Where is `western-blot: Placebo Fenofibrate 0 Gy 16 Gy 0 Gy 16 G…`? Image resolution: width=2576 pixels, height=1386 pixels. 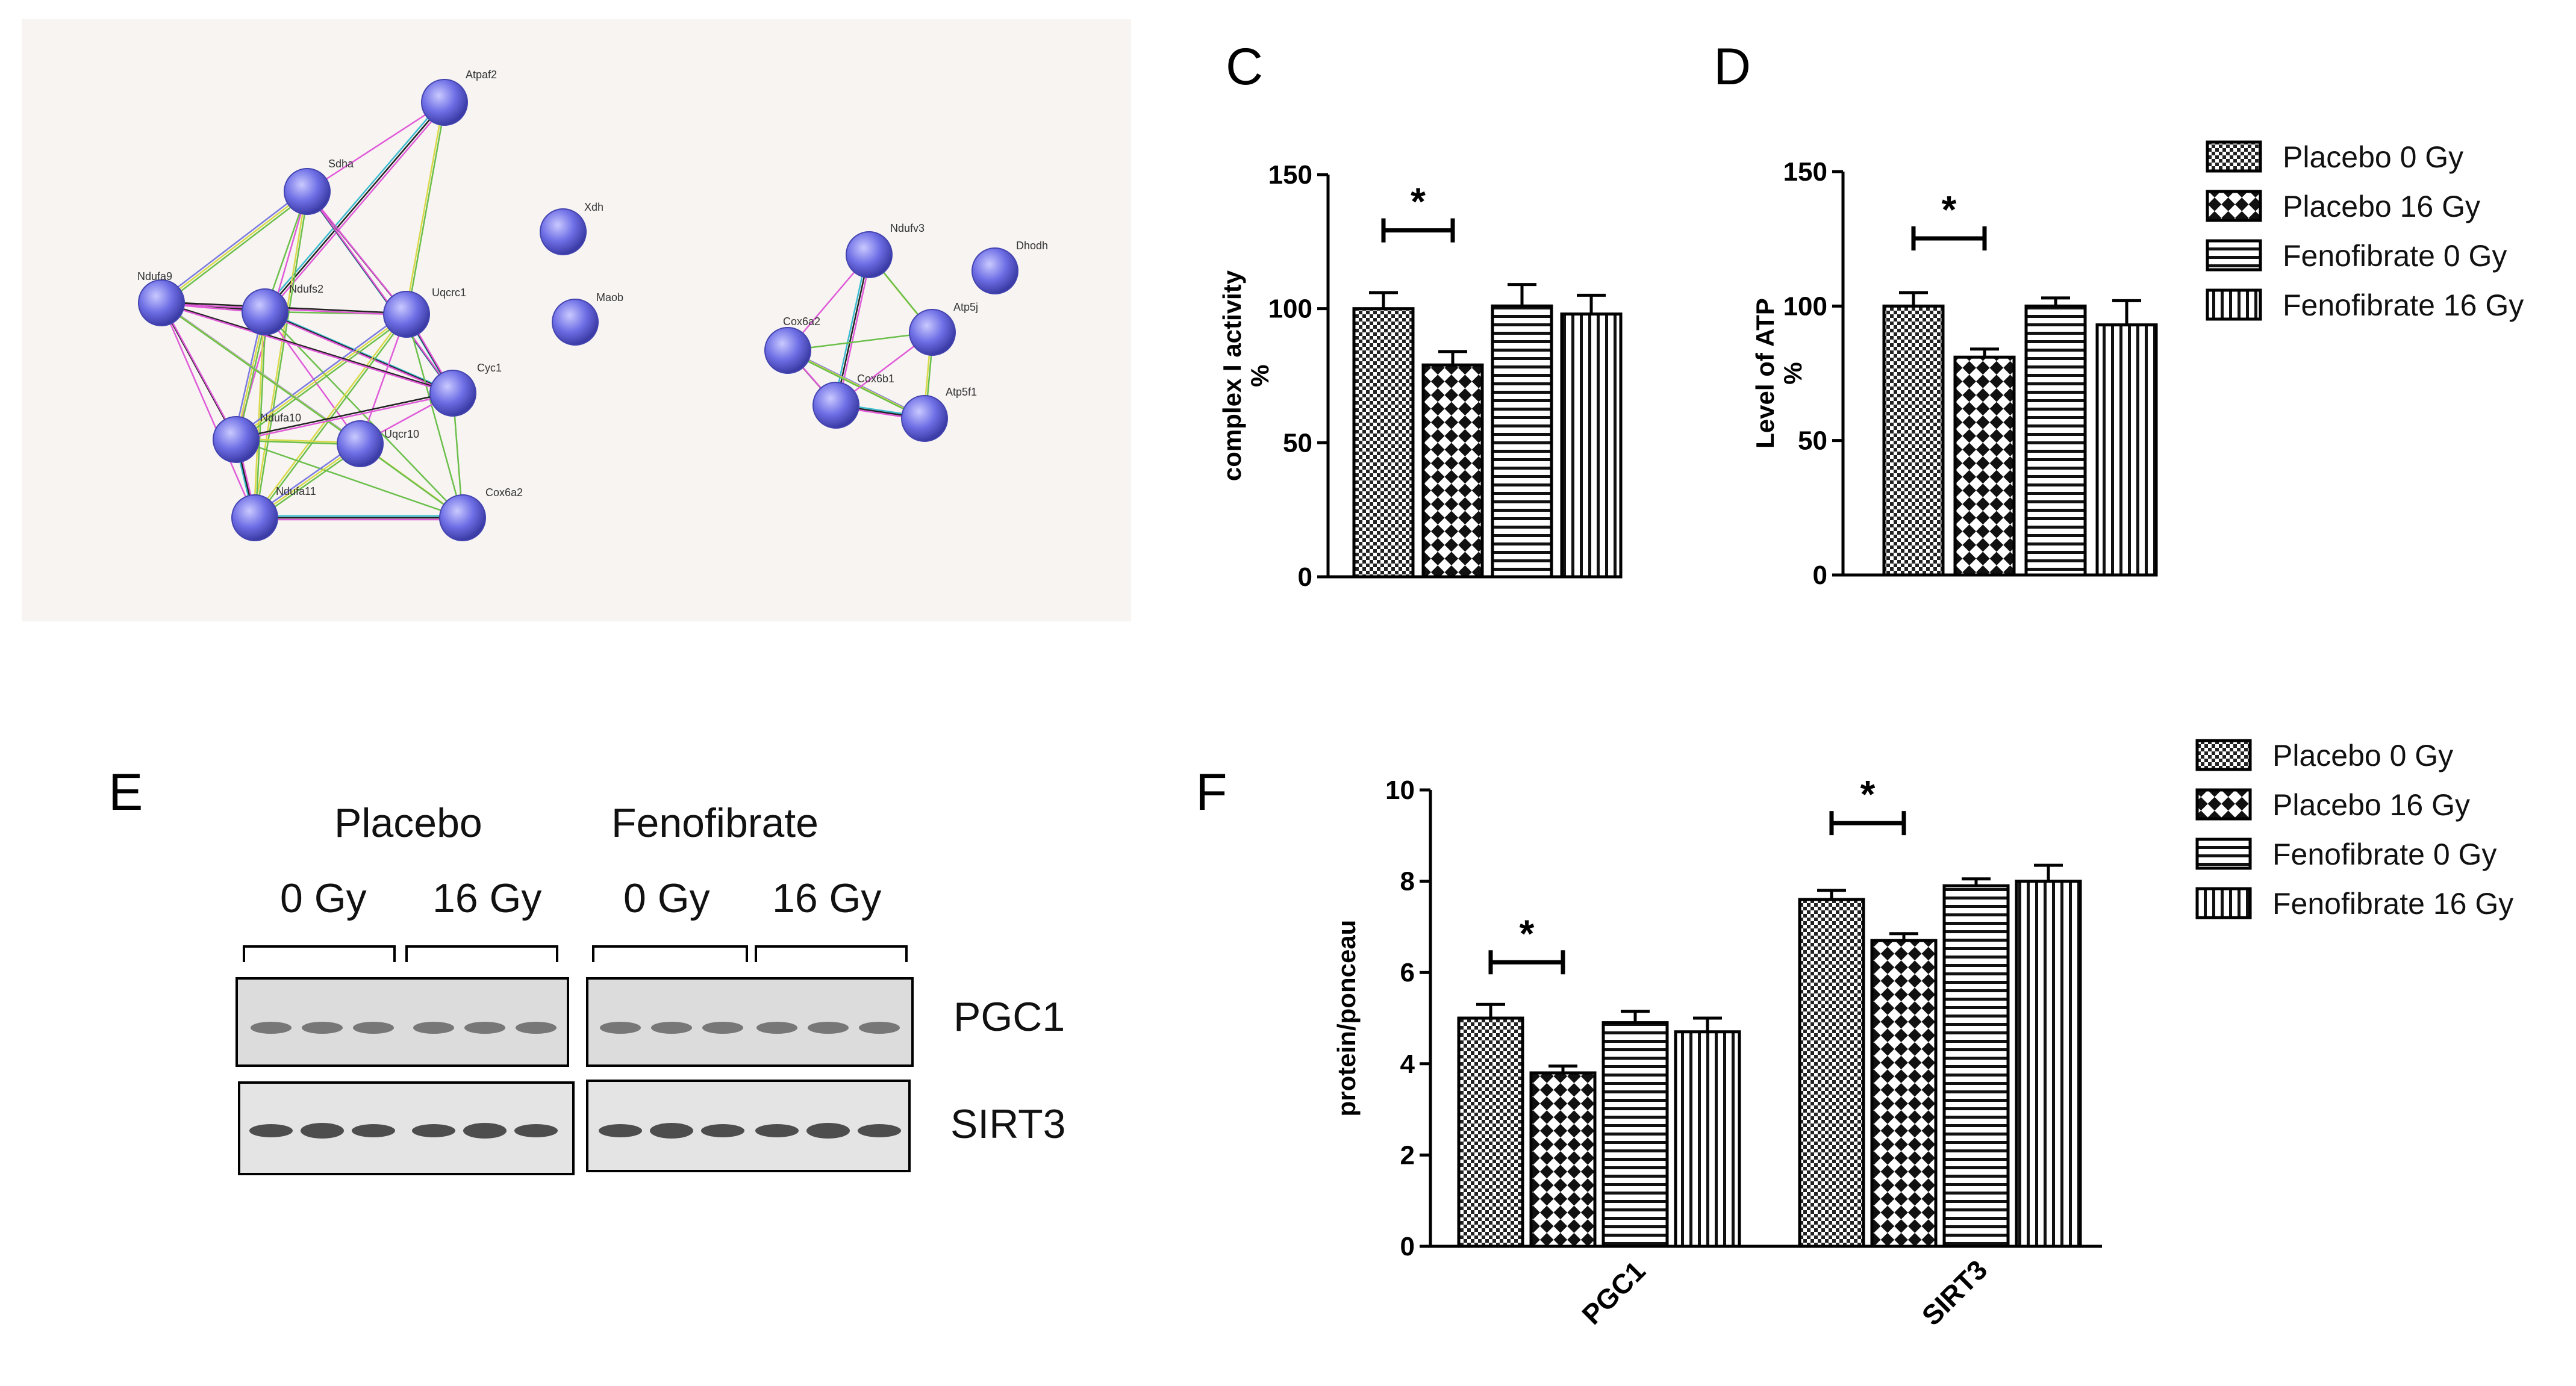
western-blot: Placebo Fenofibrate 0 Gy 16 Gy 0 Gy 16 G… is located at coordinates (650, 987).